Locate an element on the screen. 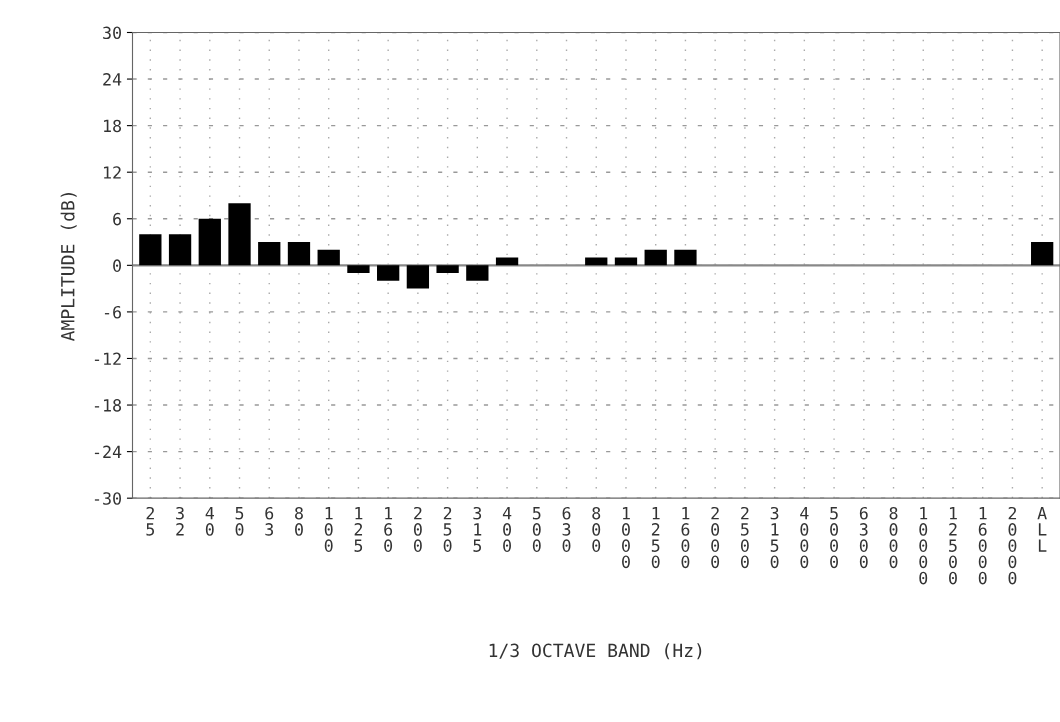  x-tick-label: 4000 is located at coordinates (804, 538).